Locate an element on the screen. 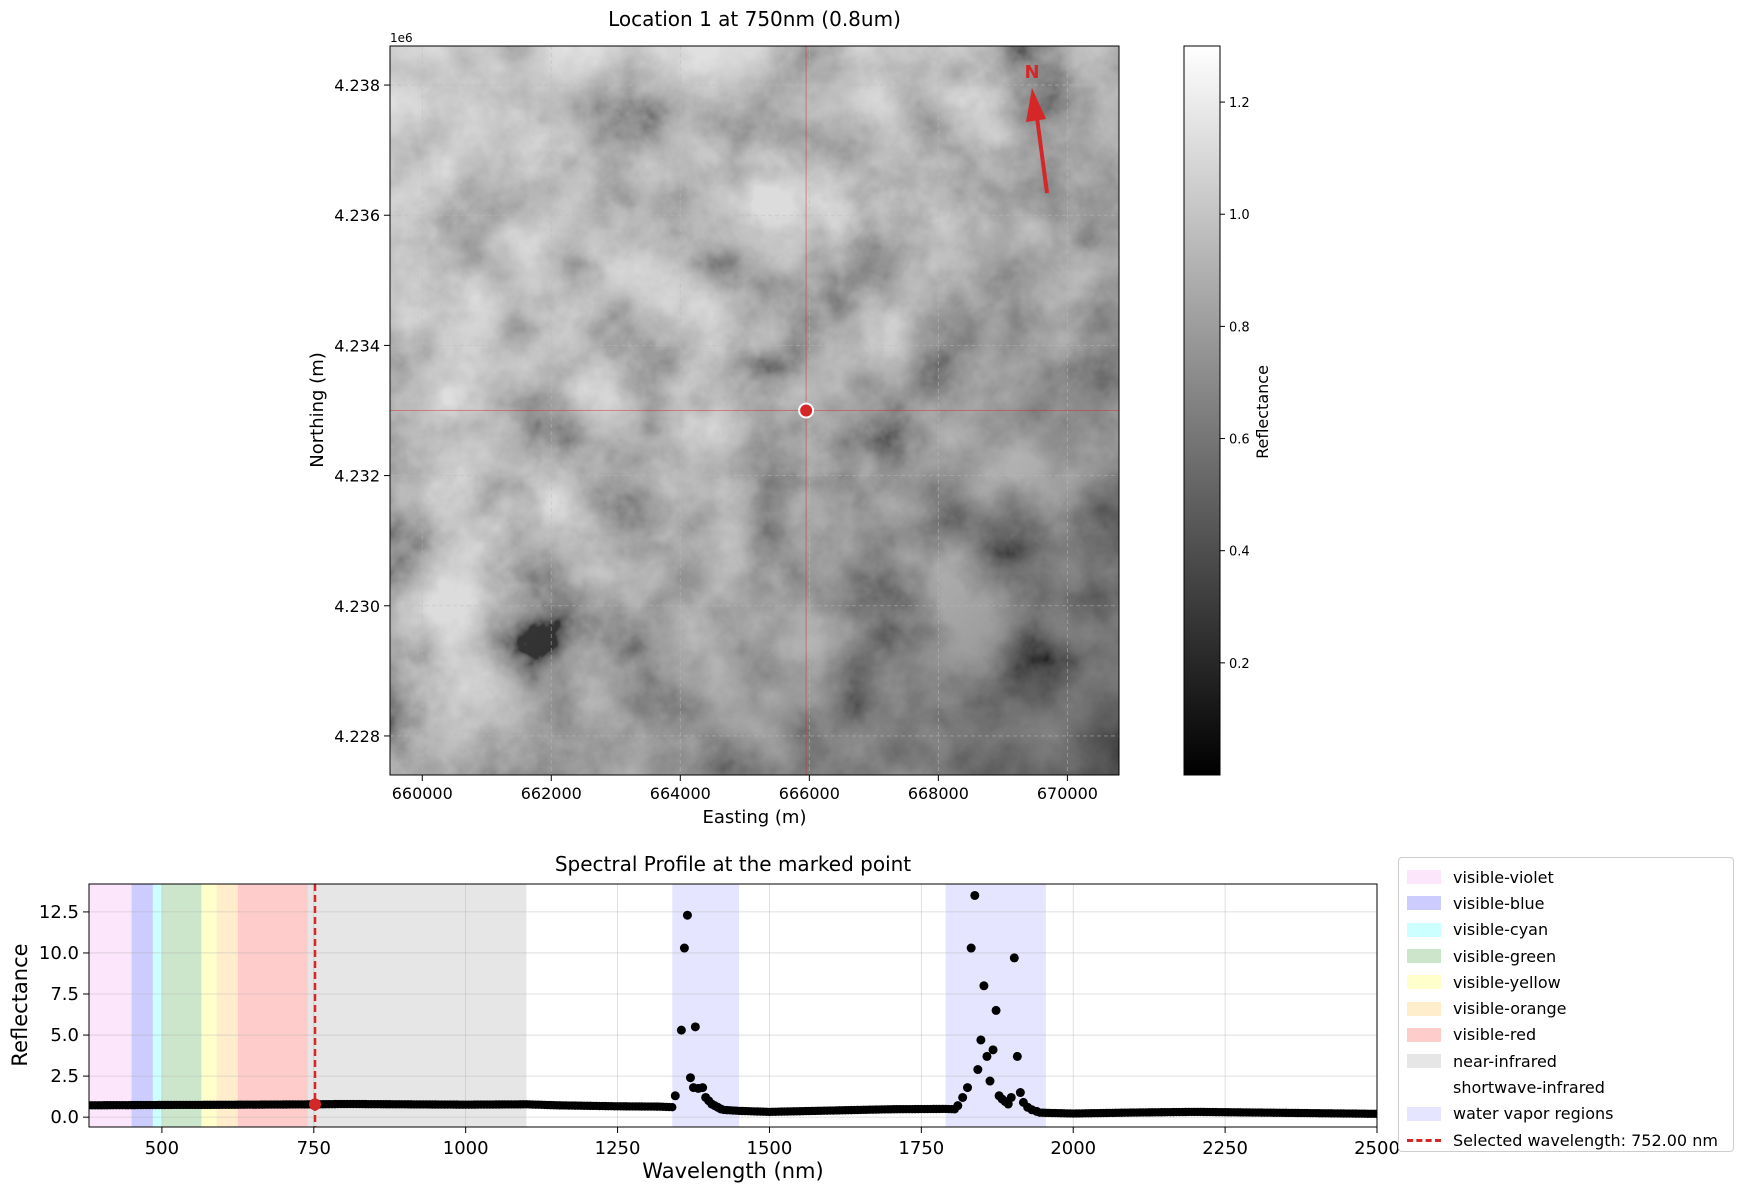 The image size is (1739, 1189). spectral-y-tick-label: 2.5 is located at coordinates (64, 1076).